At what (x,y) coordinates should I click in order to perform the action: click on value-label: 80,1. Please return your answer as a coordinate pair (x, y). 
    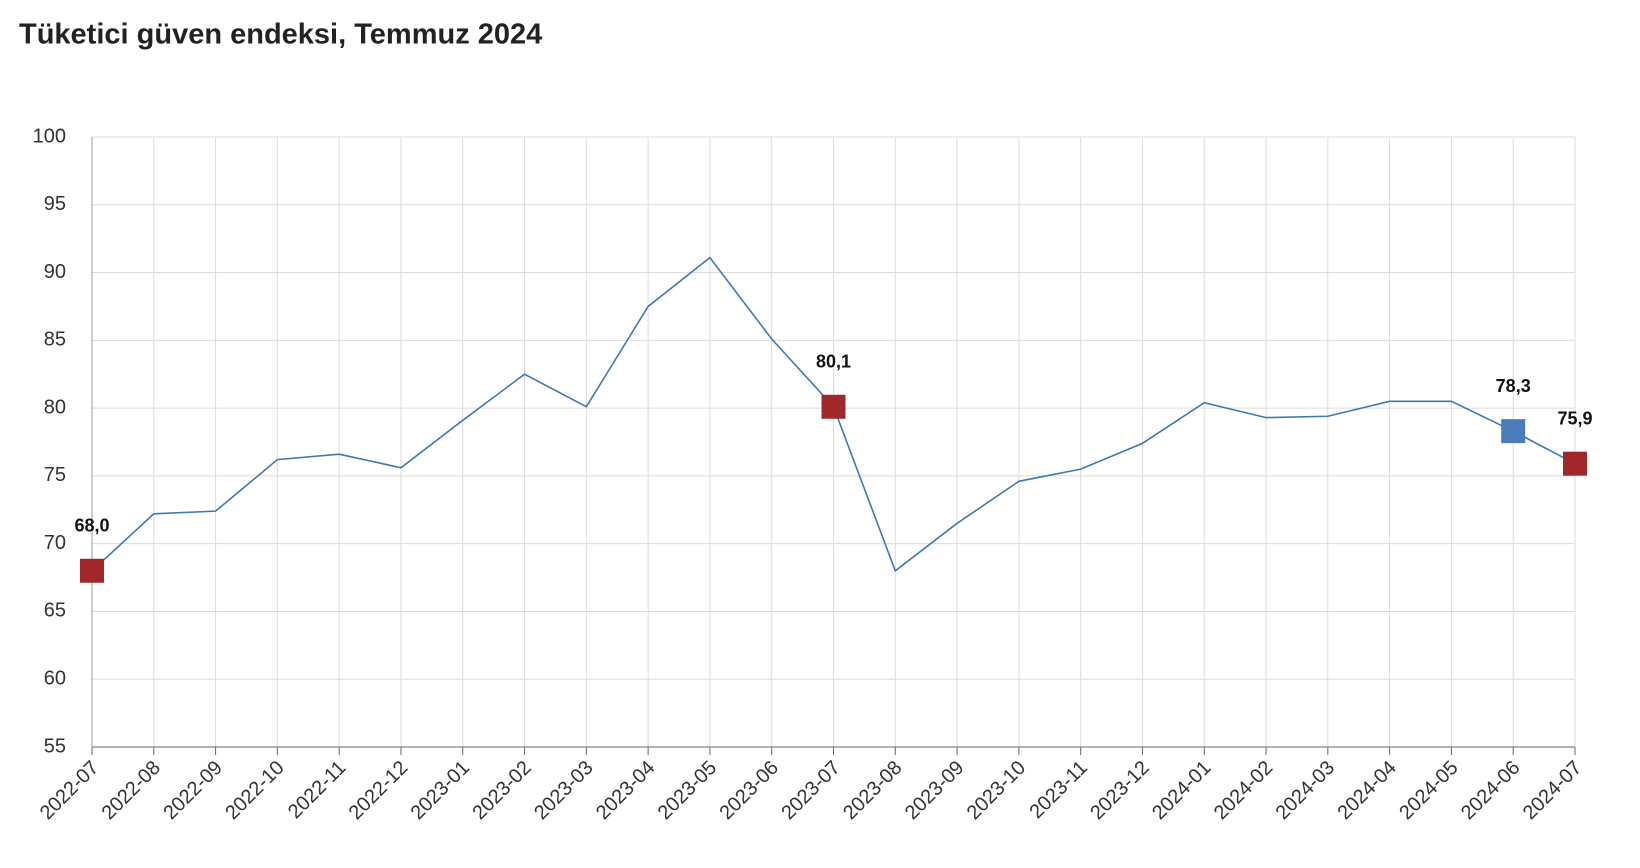
    Looking at the image, I should click on (833, 362).